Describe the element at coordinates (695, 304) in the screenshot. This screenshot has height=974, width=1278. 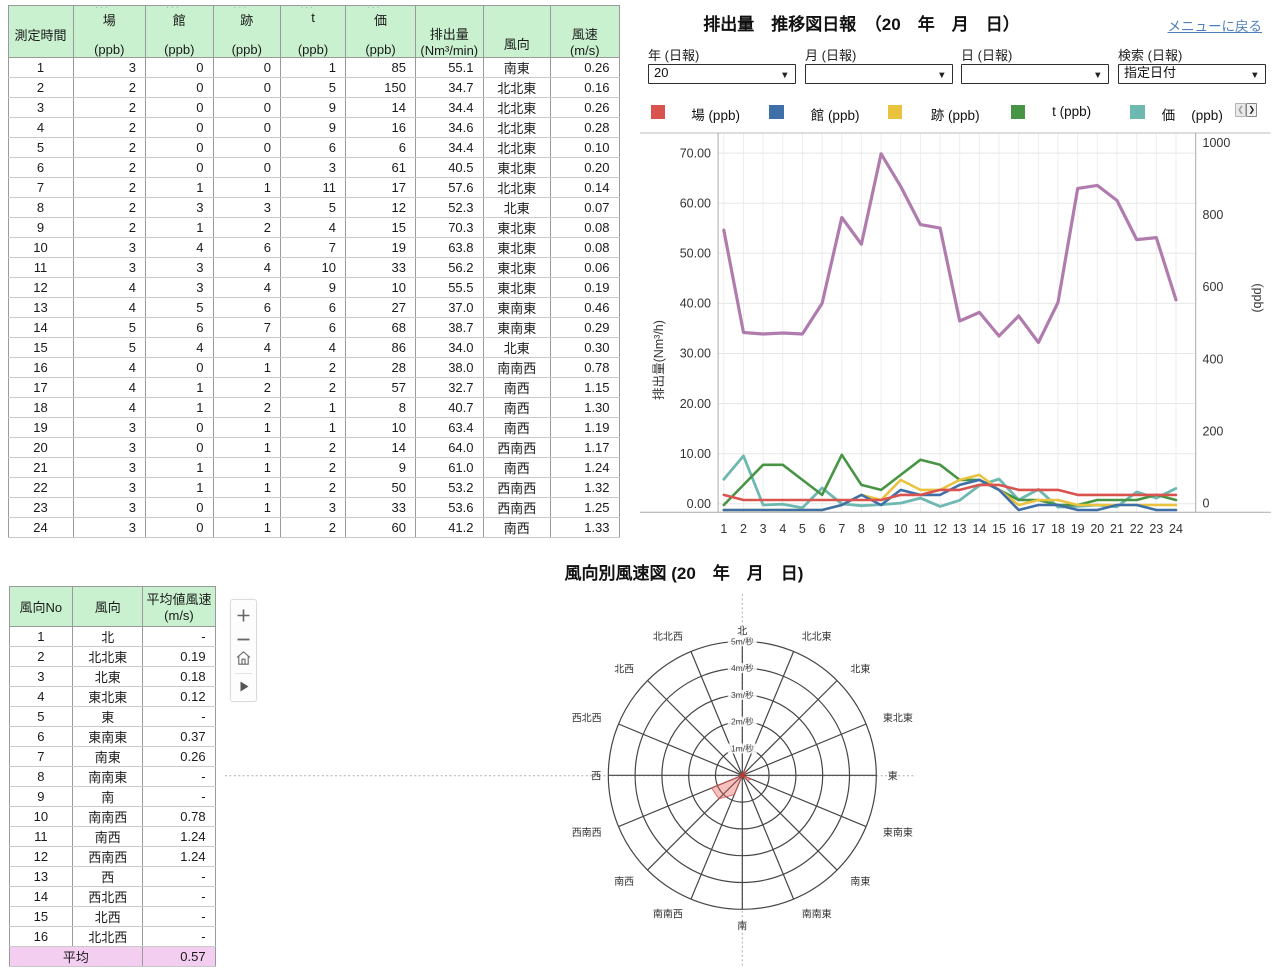
I see `svg-text: 40.00` at that location.